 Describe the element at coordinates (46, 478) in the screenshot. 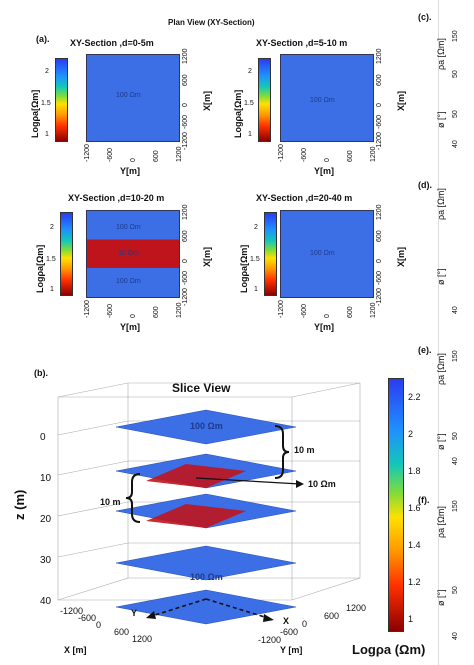

I see `slice-ztick: 10` at that location.